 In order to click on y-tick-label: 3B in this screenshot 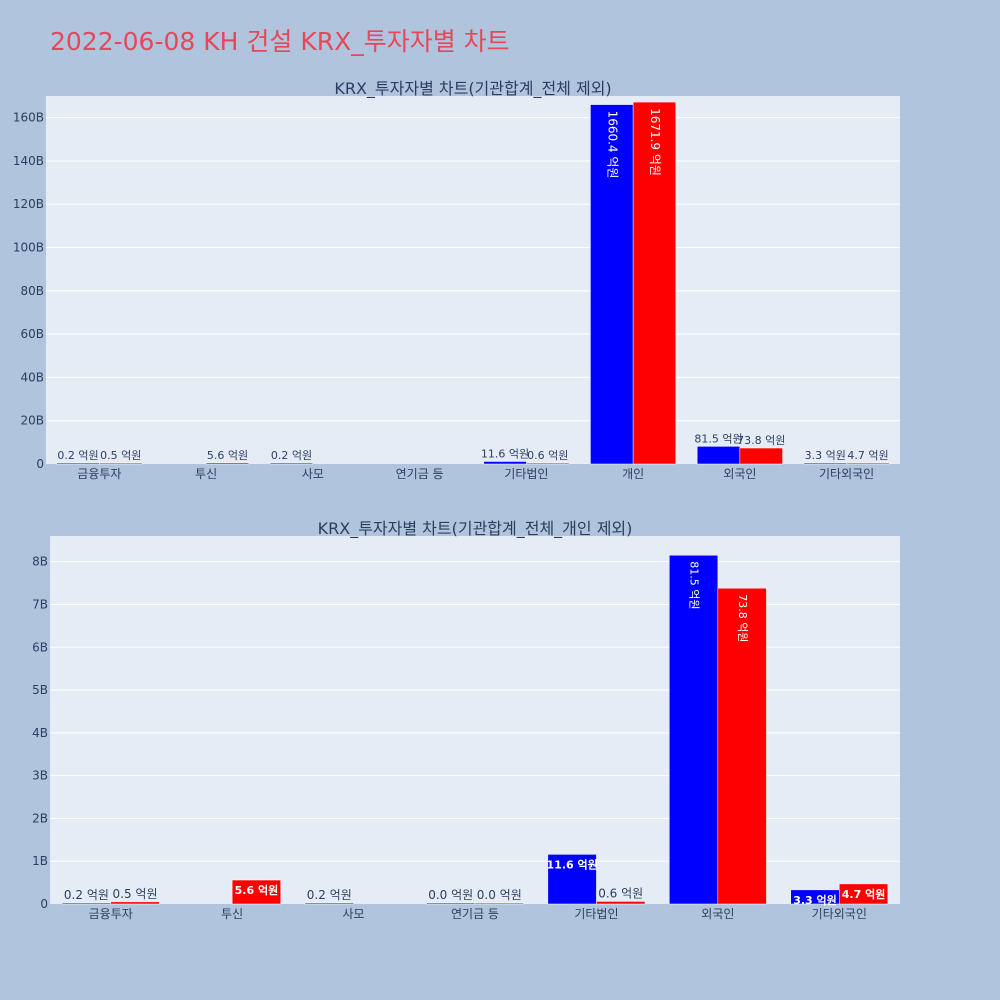, I will do `click(40, 776)`.